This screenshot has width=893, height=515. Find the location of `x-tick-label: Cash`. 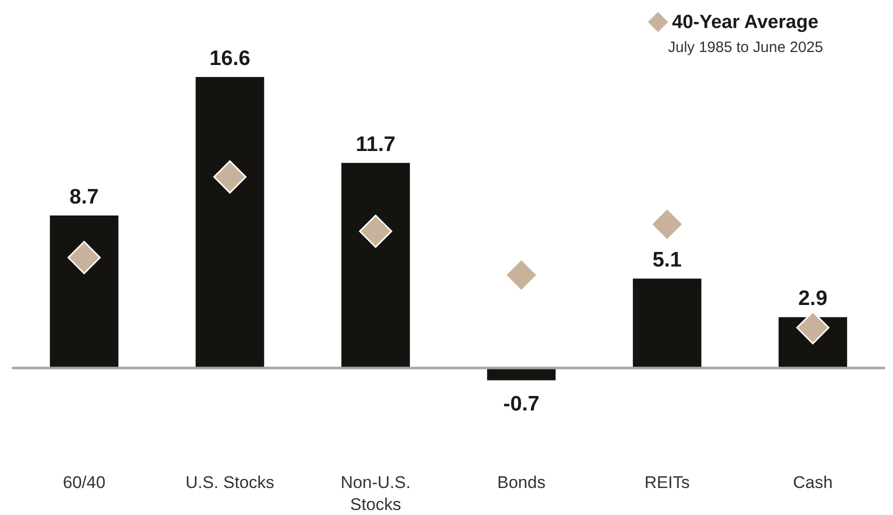

x-tick-label: Cash is located at coordinates (813, 482).